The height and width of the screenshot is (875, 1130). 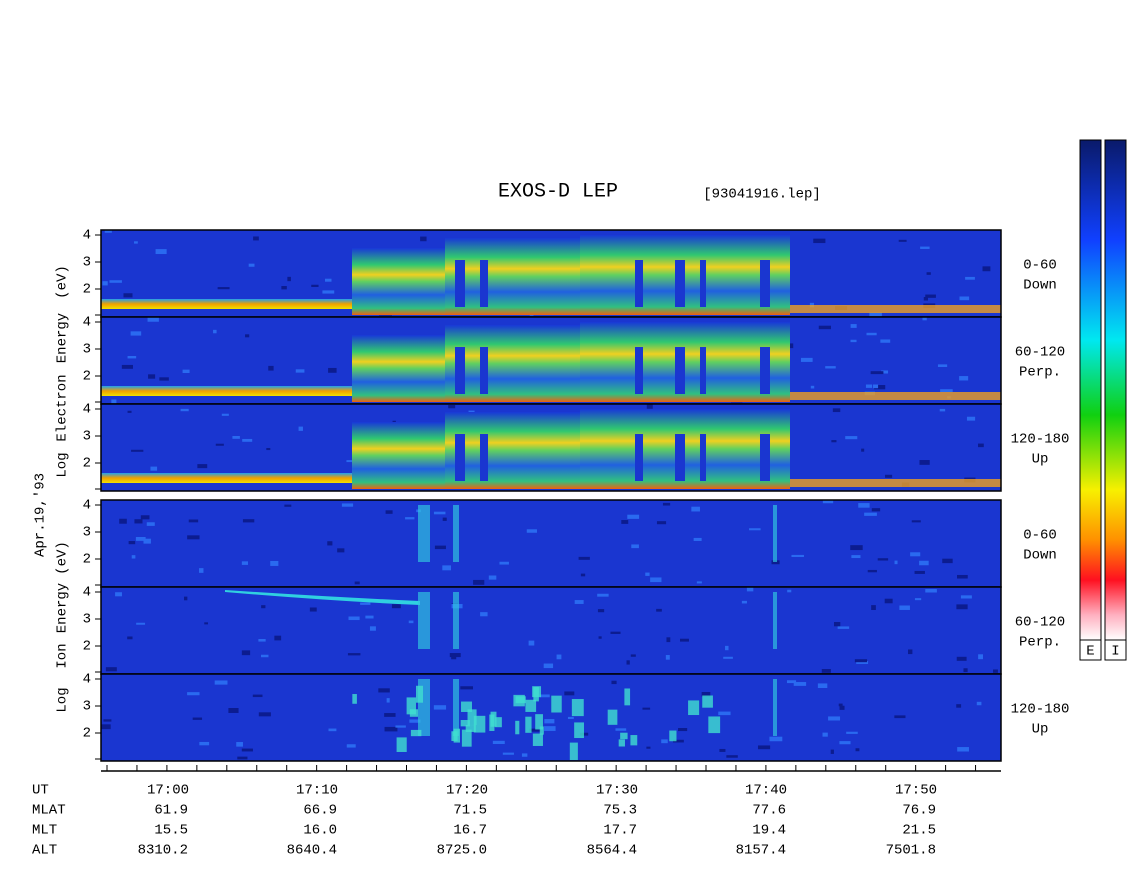 What do you see at coordinates (761, 851) in the screenshot?
I see `row-value: 8157.4` at bounding box center [761, 851].